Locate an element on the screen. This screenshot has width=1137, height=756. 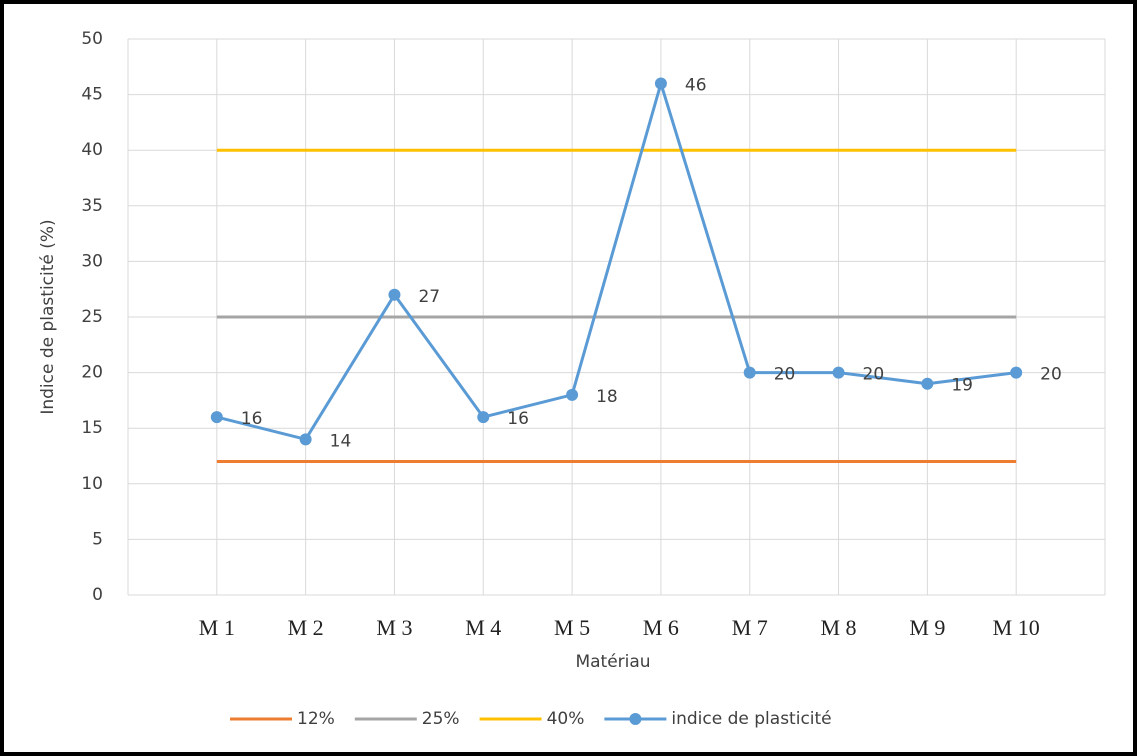
x-tick-label: M 6 is located at coordinates (661, 627).